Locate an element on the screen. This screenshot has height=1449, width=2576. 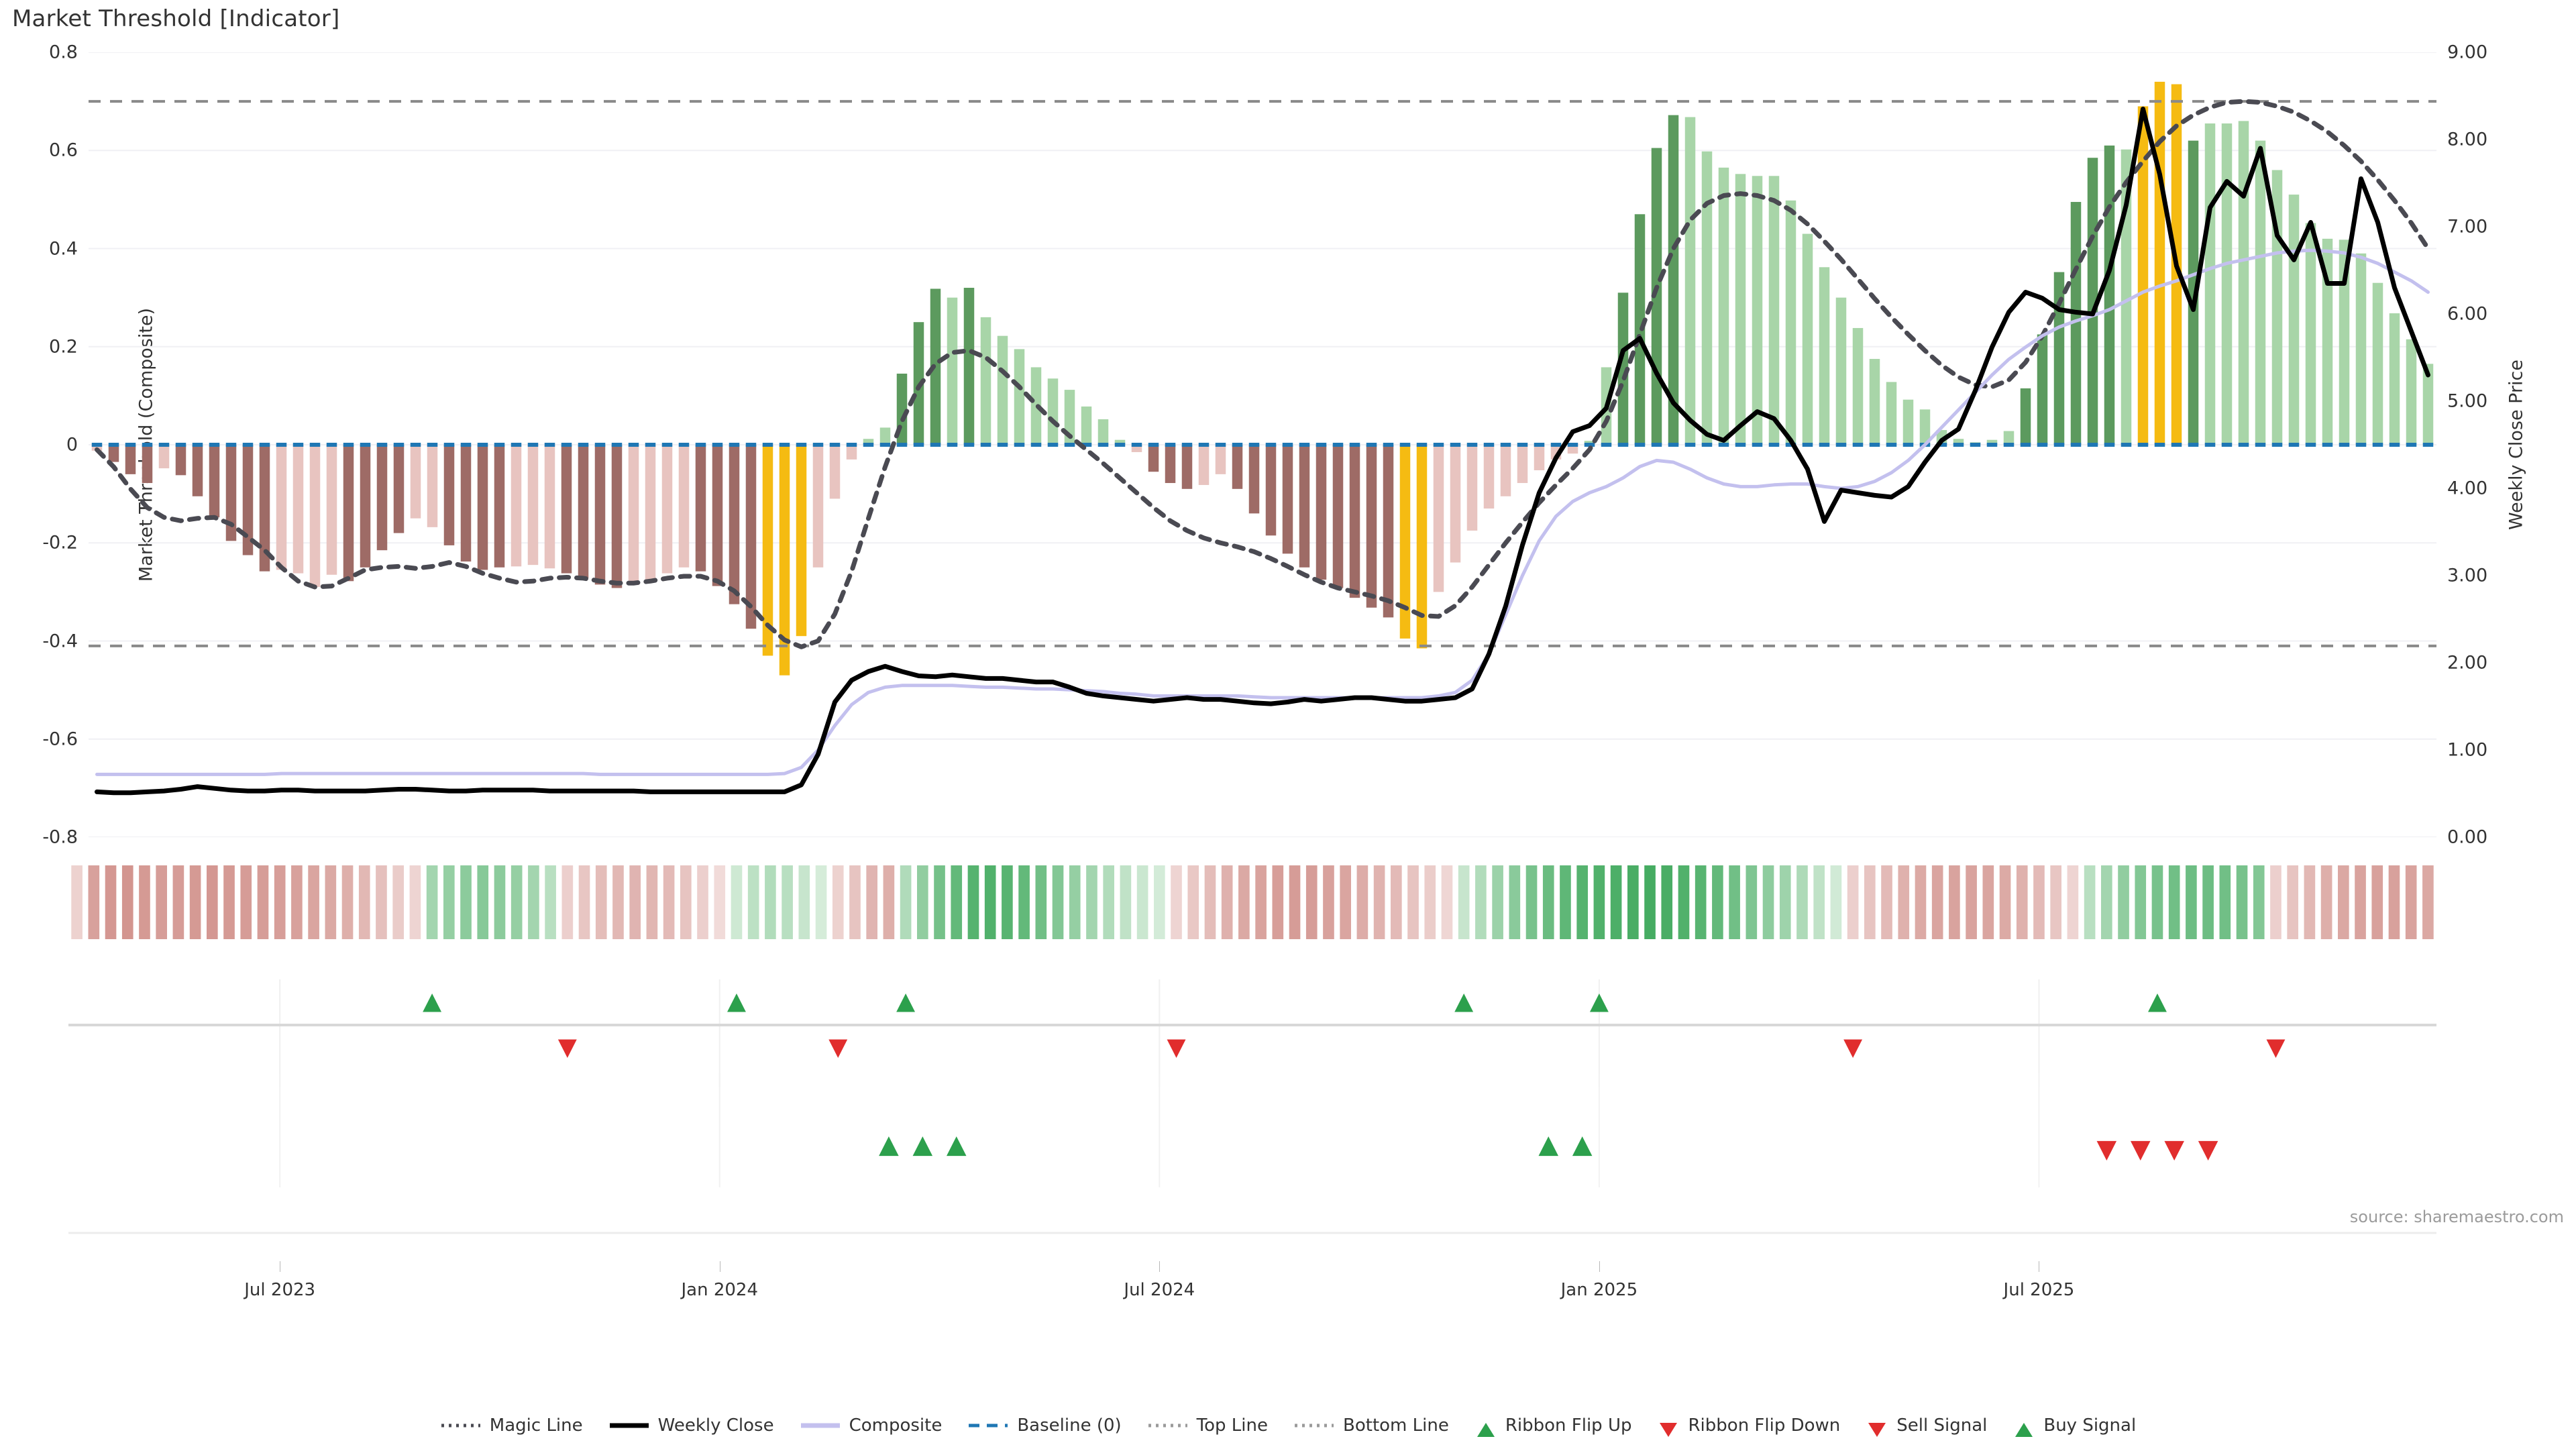
legend-item: Weekly Close is located at coordinates (691, 1425).